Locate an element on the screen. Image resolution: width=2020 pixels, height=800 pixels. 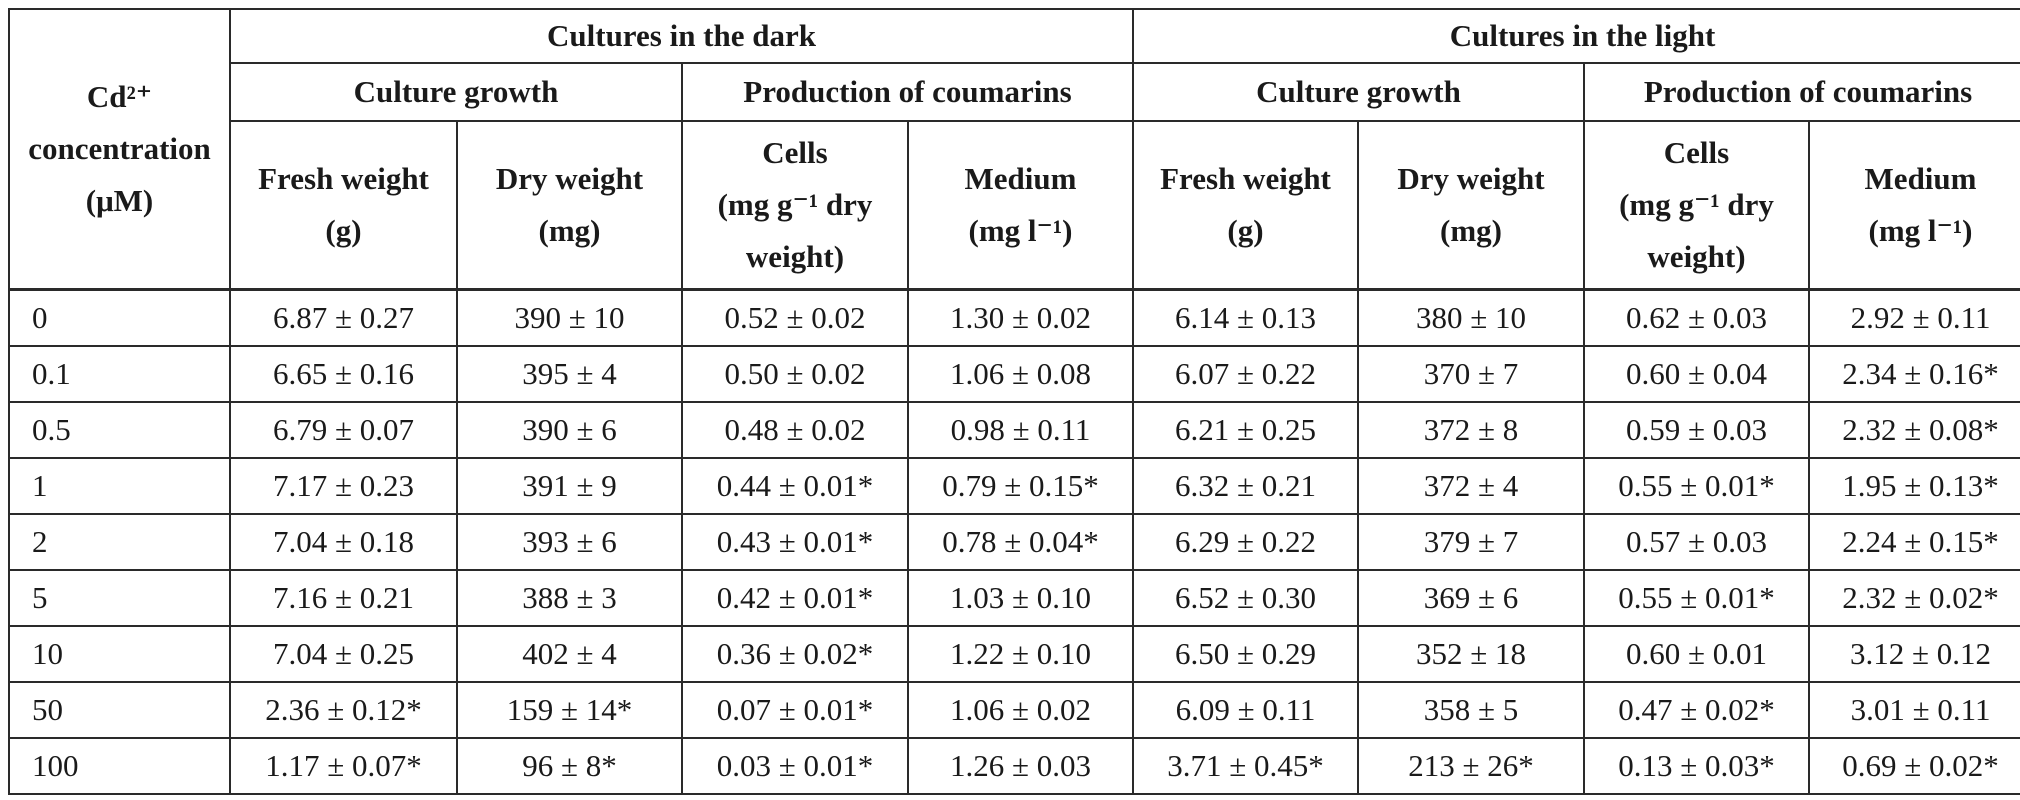
light-cells-cell: 0.59 ± 0.03 is located at coordinates (1696, 430).